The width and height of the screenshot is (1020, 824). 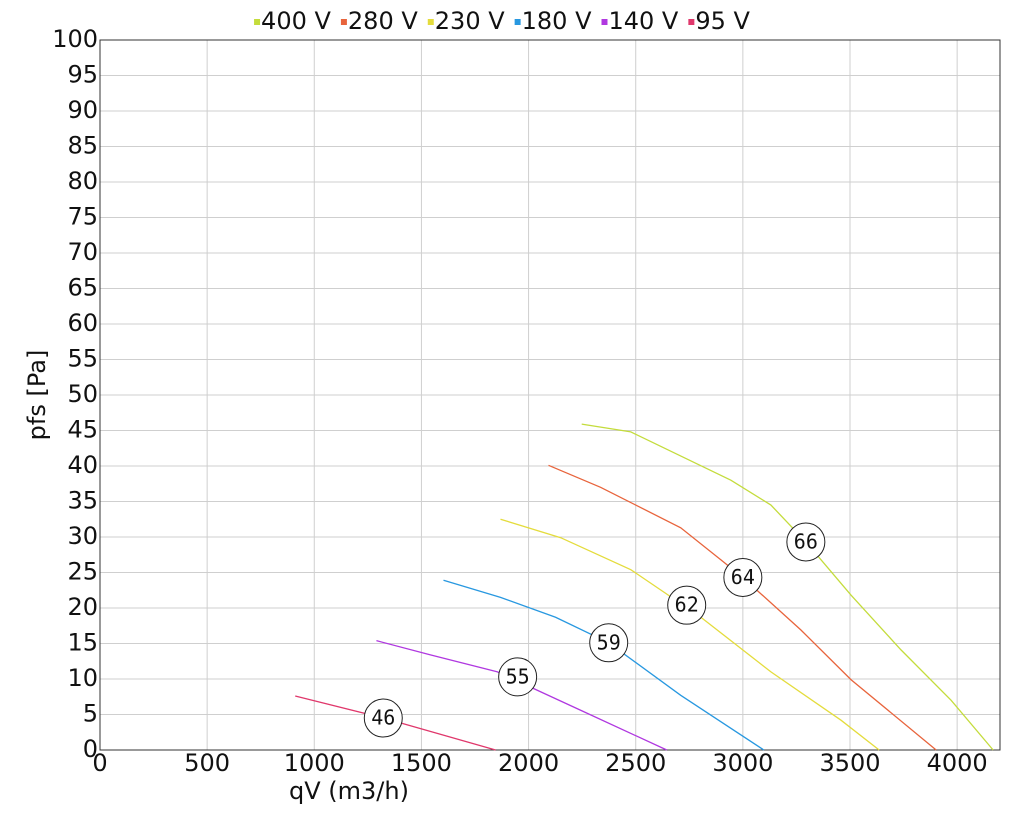 What do you see at coordinates (82, 536) in the screenshot?
I see `y-tick-label: 30` at bounding box center [82, 536].